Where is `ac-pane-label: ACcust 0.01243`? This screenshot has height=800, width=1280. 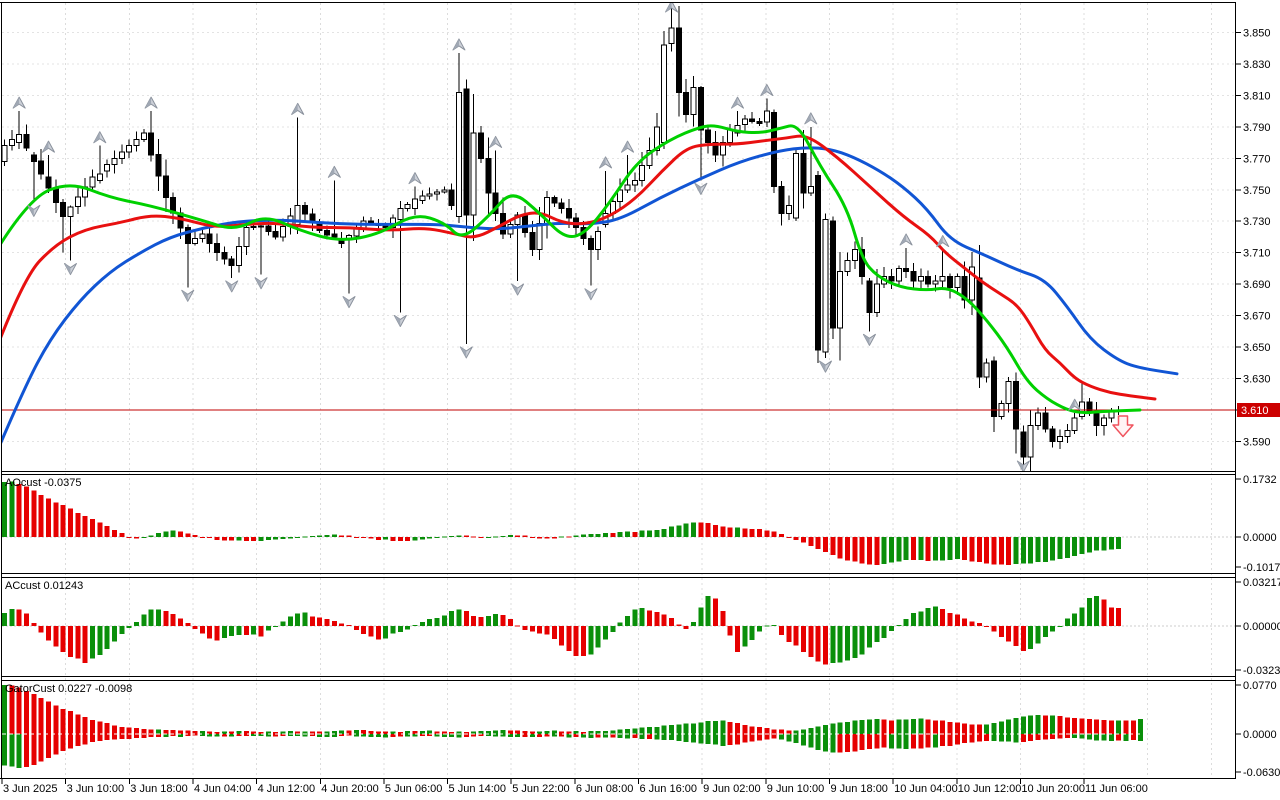
ac-pane-label: ACcust 0.01243 is located at coordinates (44, 586).